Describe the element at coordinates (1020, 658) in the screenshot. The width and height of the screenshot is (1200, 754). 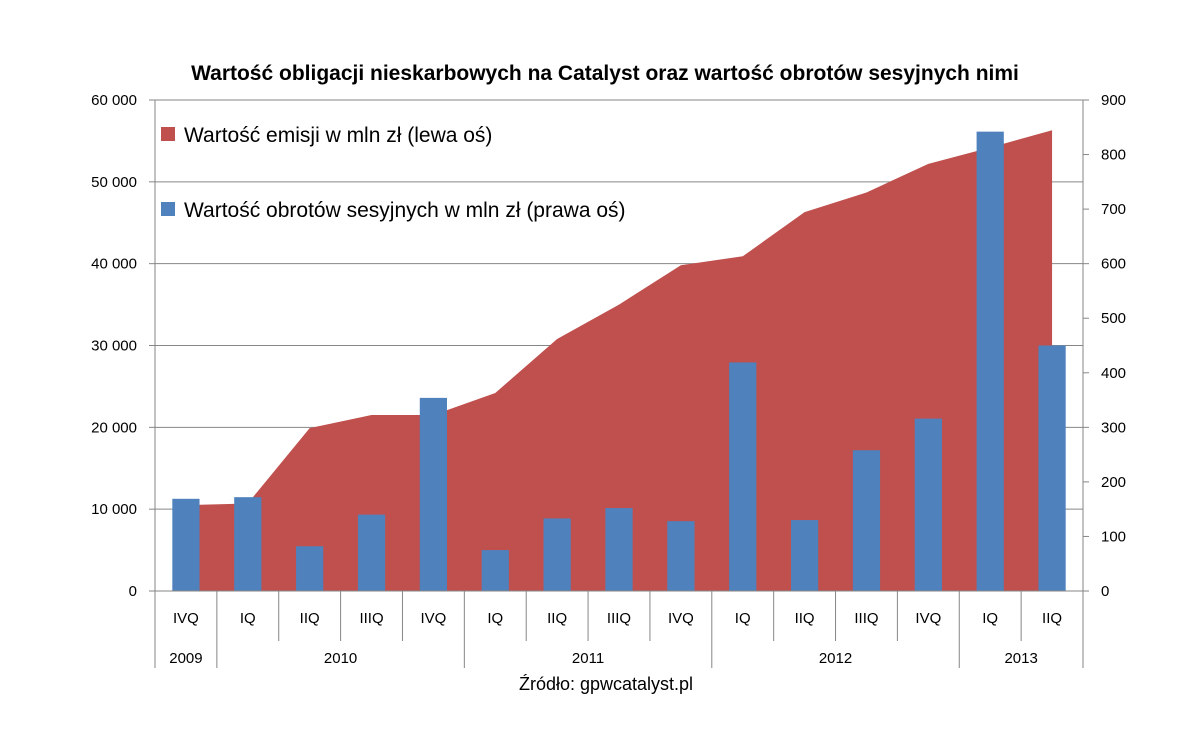
I see `year-label: 2013` at that location.